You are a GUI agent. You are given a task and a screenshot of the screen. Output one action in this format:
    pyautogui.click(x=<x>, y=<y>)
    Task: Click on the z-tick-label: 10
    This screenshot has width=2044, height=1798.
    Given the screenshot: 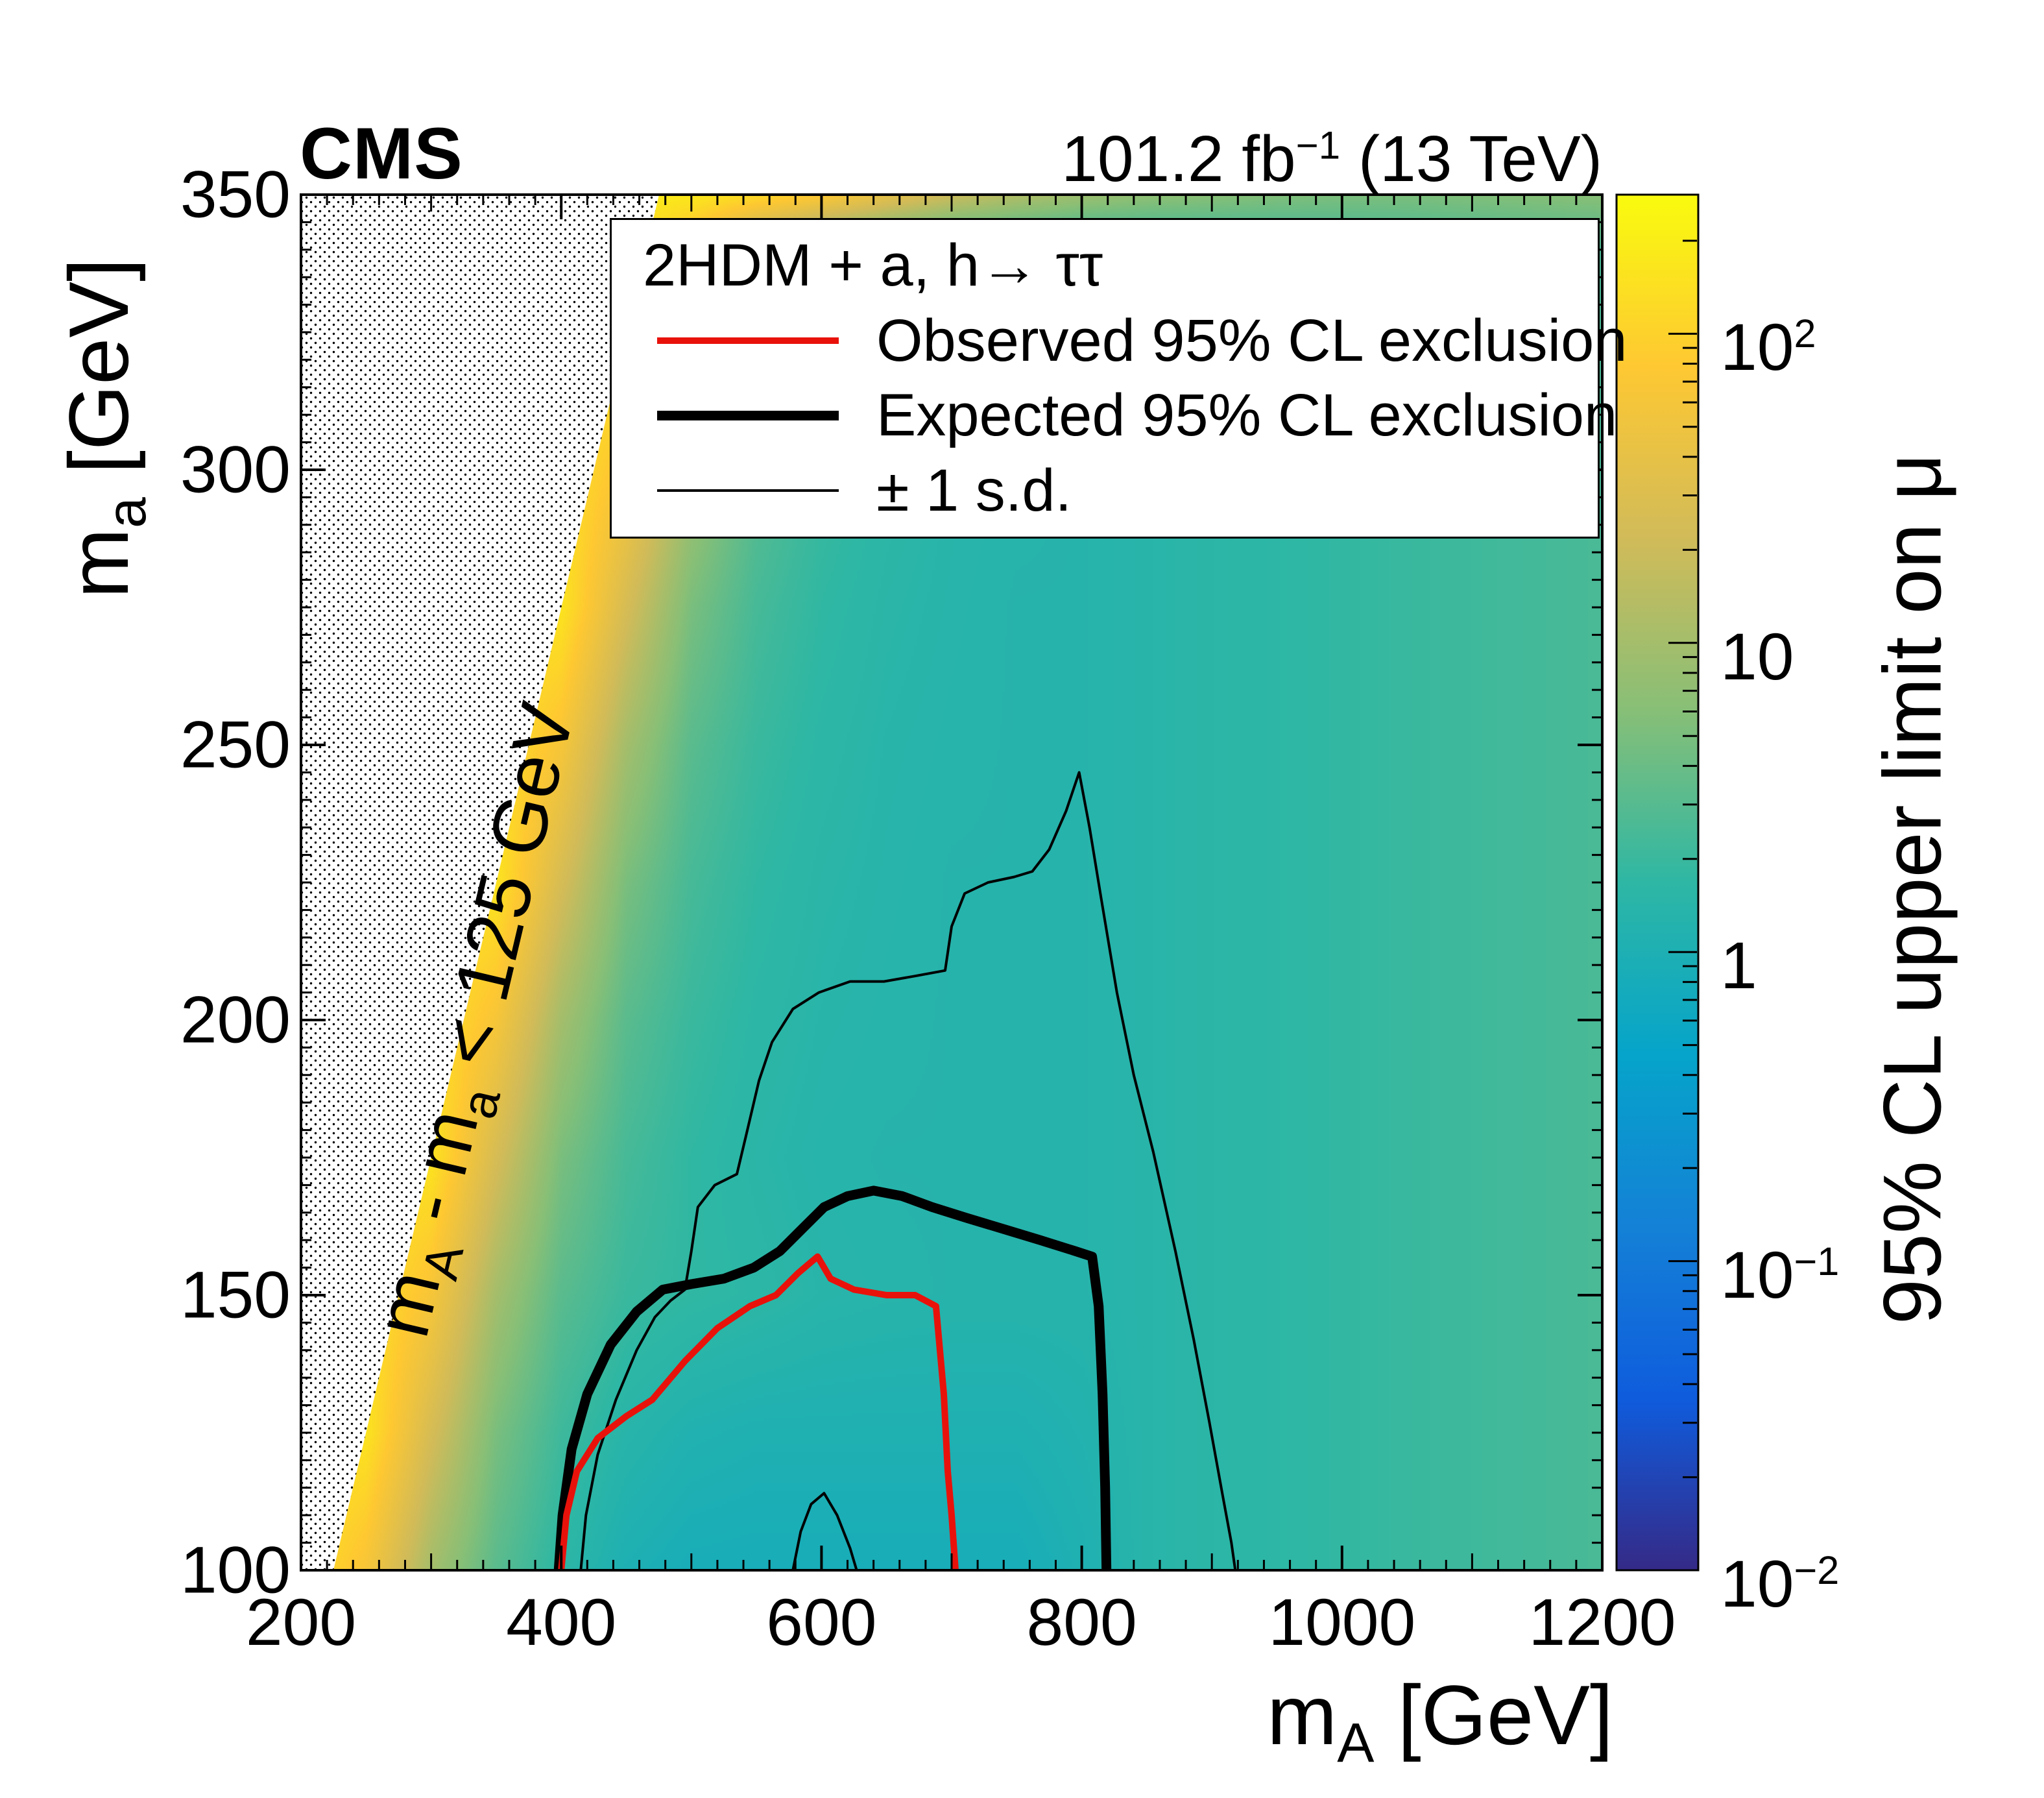 What is the action you would take?
    pyautogui.click(x=1757, y=656)
    